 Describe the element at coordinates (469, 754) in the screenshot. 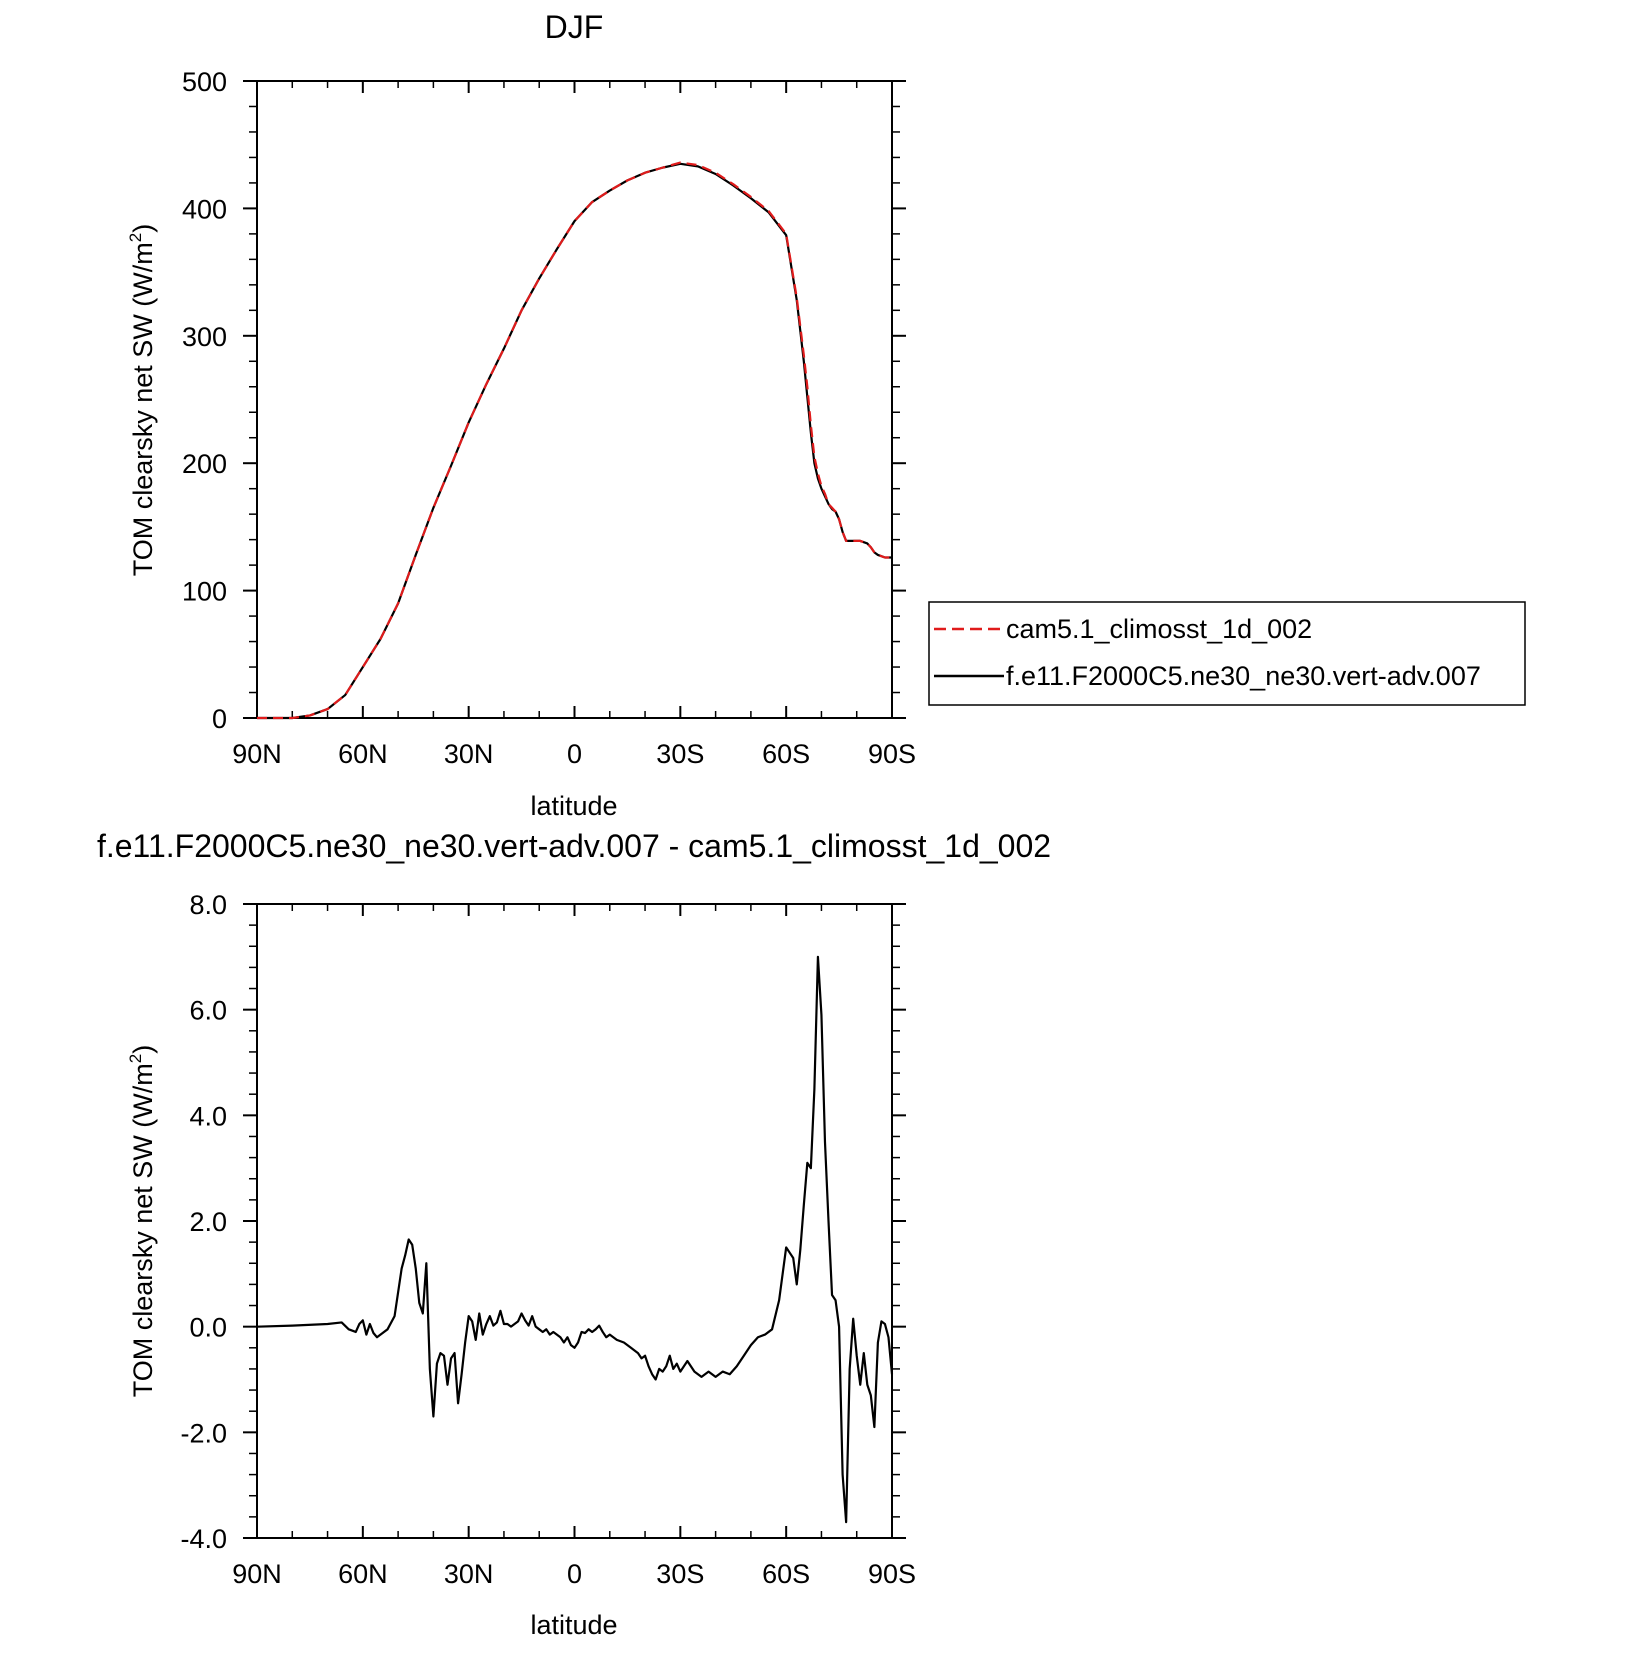

I see `top-x-tick-label: 30N` at that location.